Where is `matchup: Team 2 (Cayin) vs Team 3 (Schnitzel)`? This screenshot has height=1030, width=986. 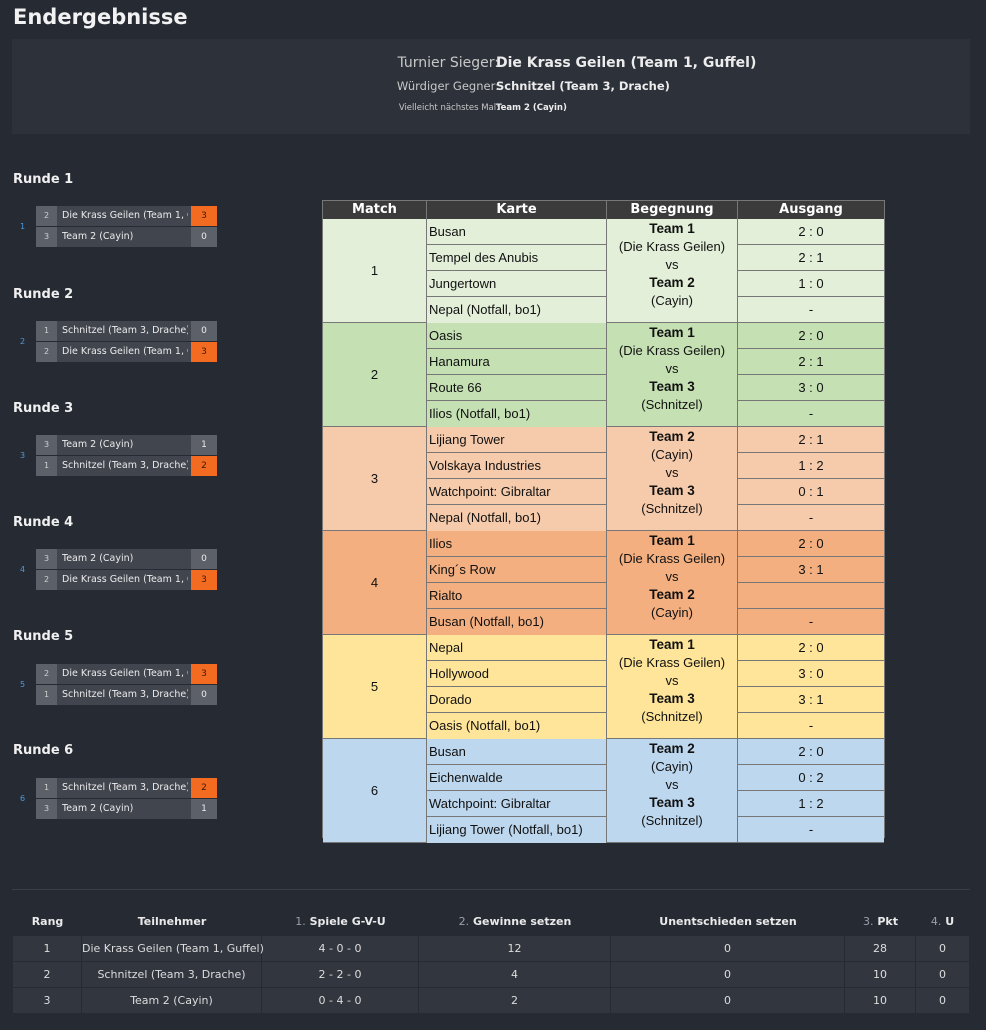
matchup: Team 2 (Cayin) vs Team 3 (Schnitzel) is located at coordinates (672, 791).